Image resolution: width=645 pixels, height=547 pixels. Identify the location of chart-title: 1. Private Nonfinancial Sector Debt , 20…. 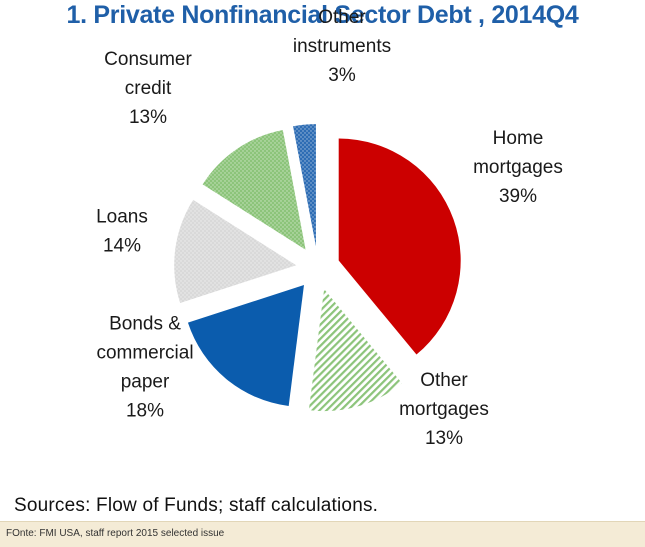
(322, 15).